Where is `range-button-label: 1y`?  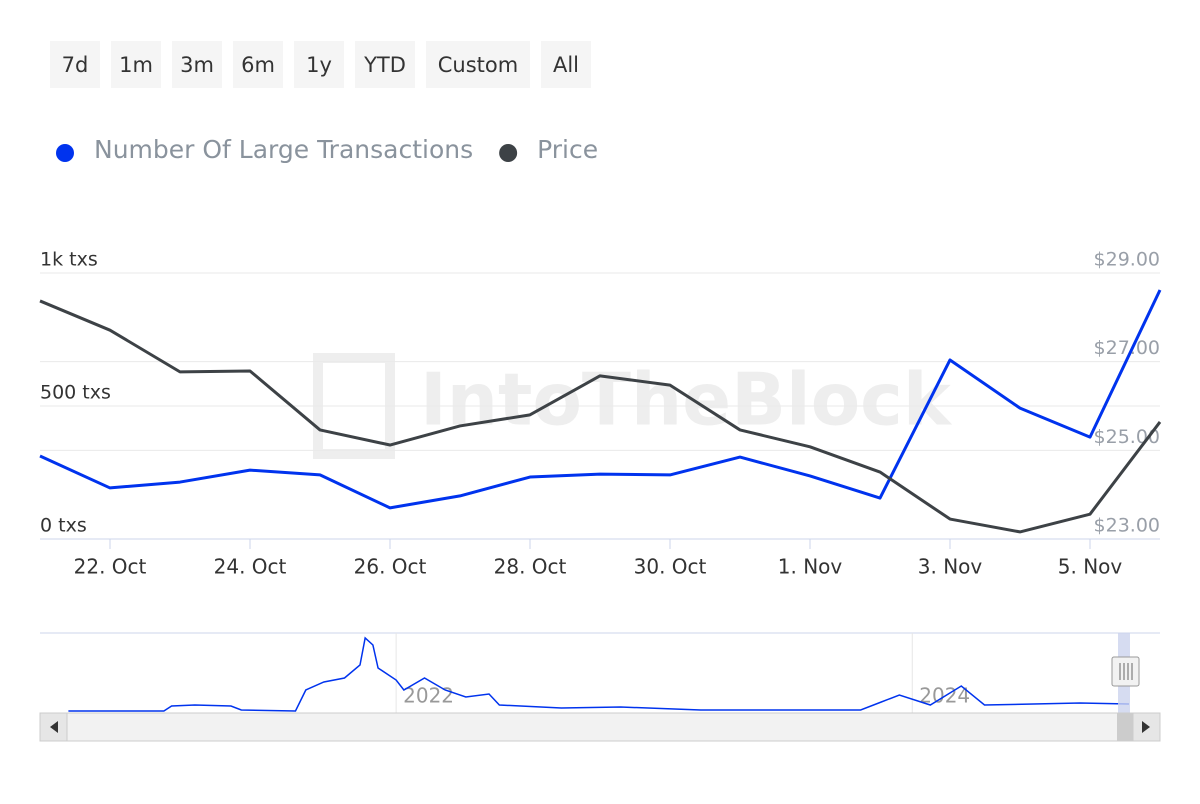
range-button-label: 1y is located at coordinates (319, 65).